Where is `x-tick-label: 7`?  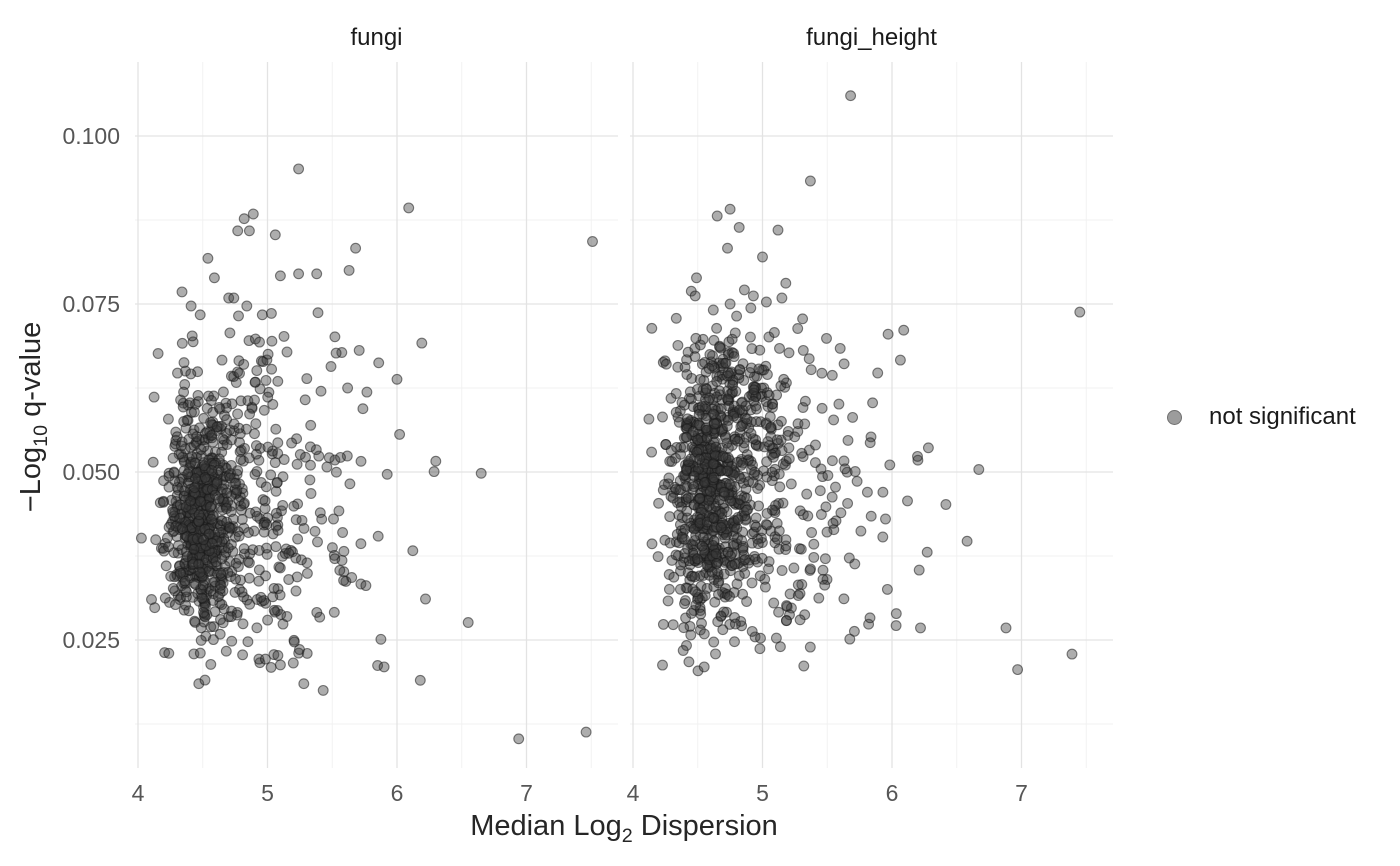 x-tick-label: 7 is located at coordinates (1021, 793).